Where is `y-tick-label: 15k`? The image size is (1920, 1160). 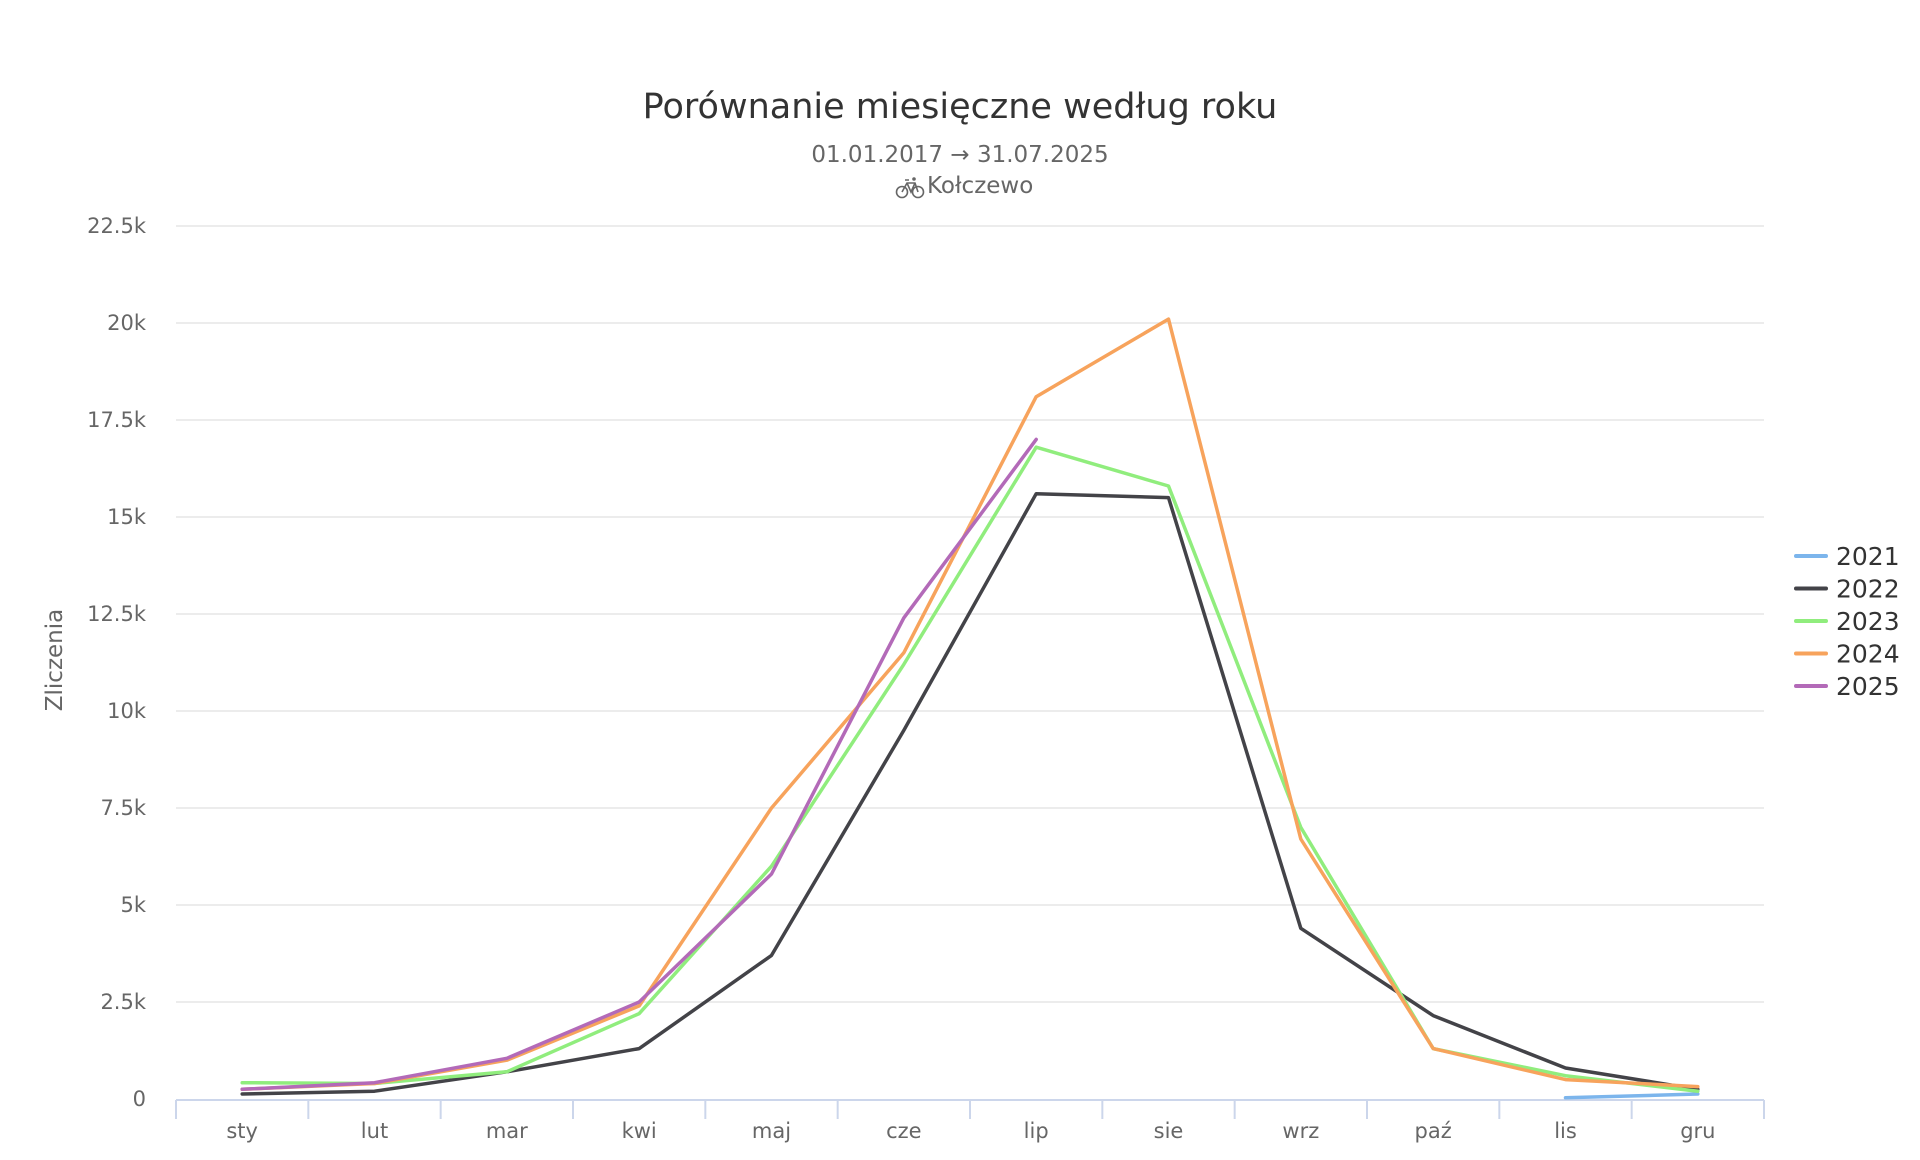
y-tick-label: 15k is located at coordinates (127, 517).